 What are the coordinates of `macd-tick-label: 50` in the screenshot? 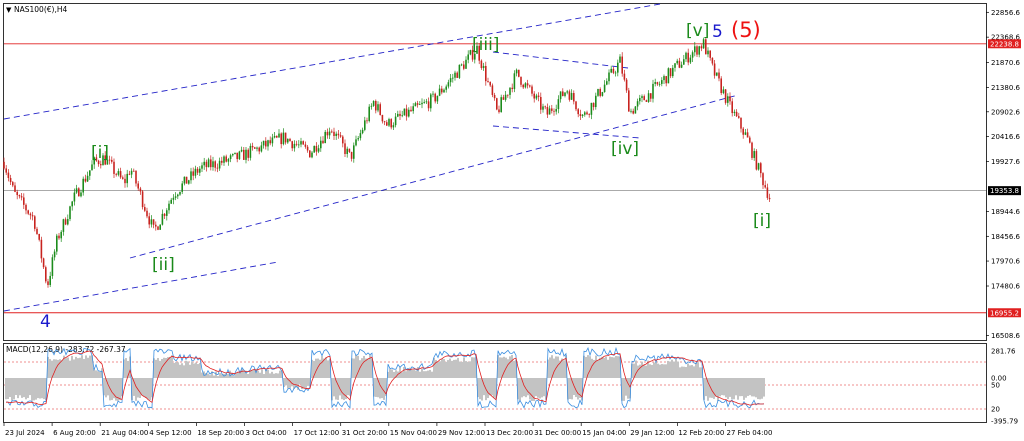 It's located at (995, 386).